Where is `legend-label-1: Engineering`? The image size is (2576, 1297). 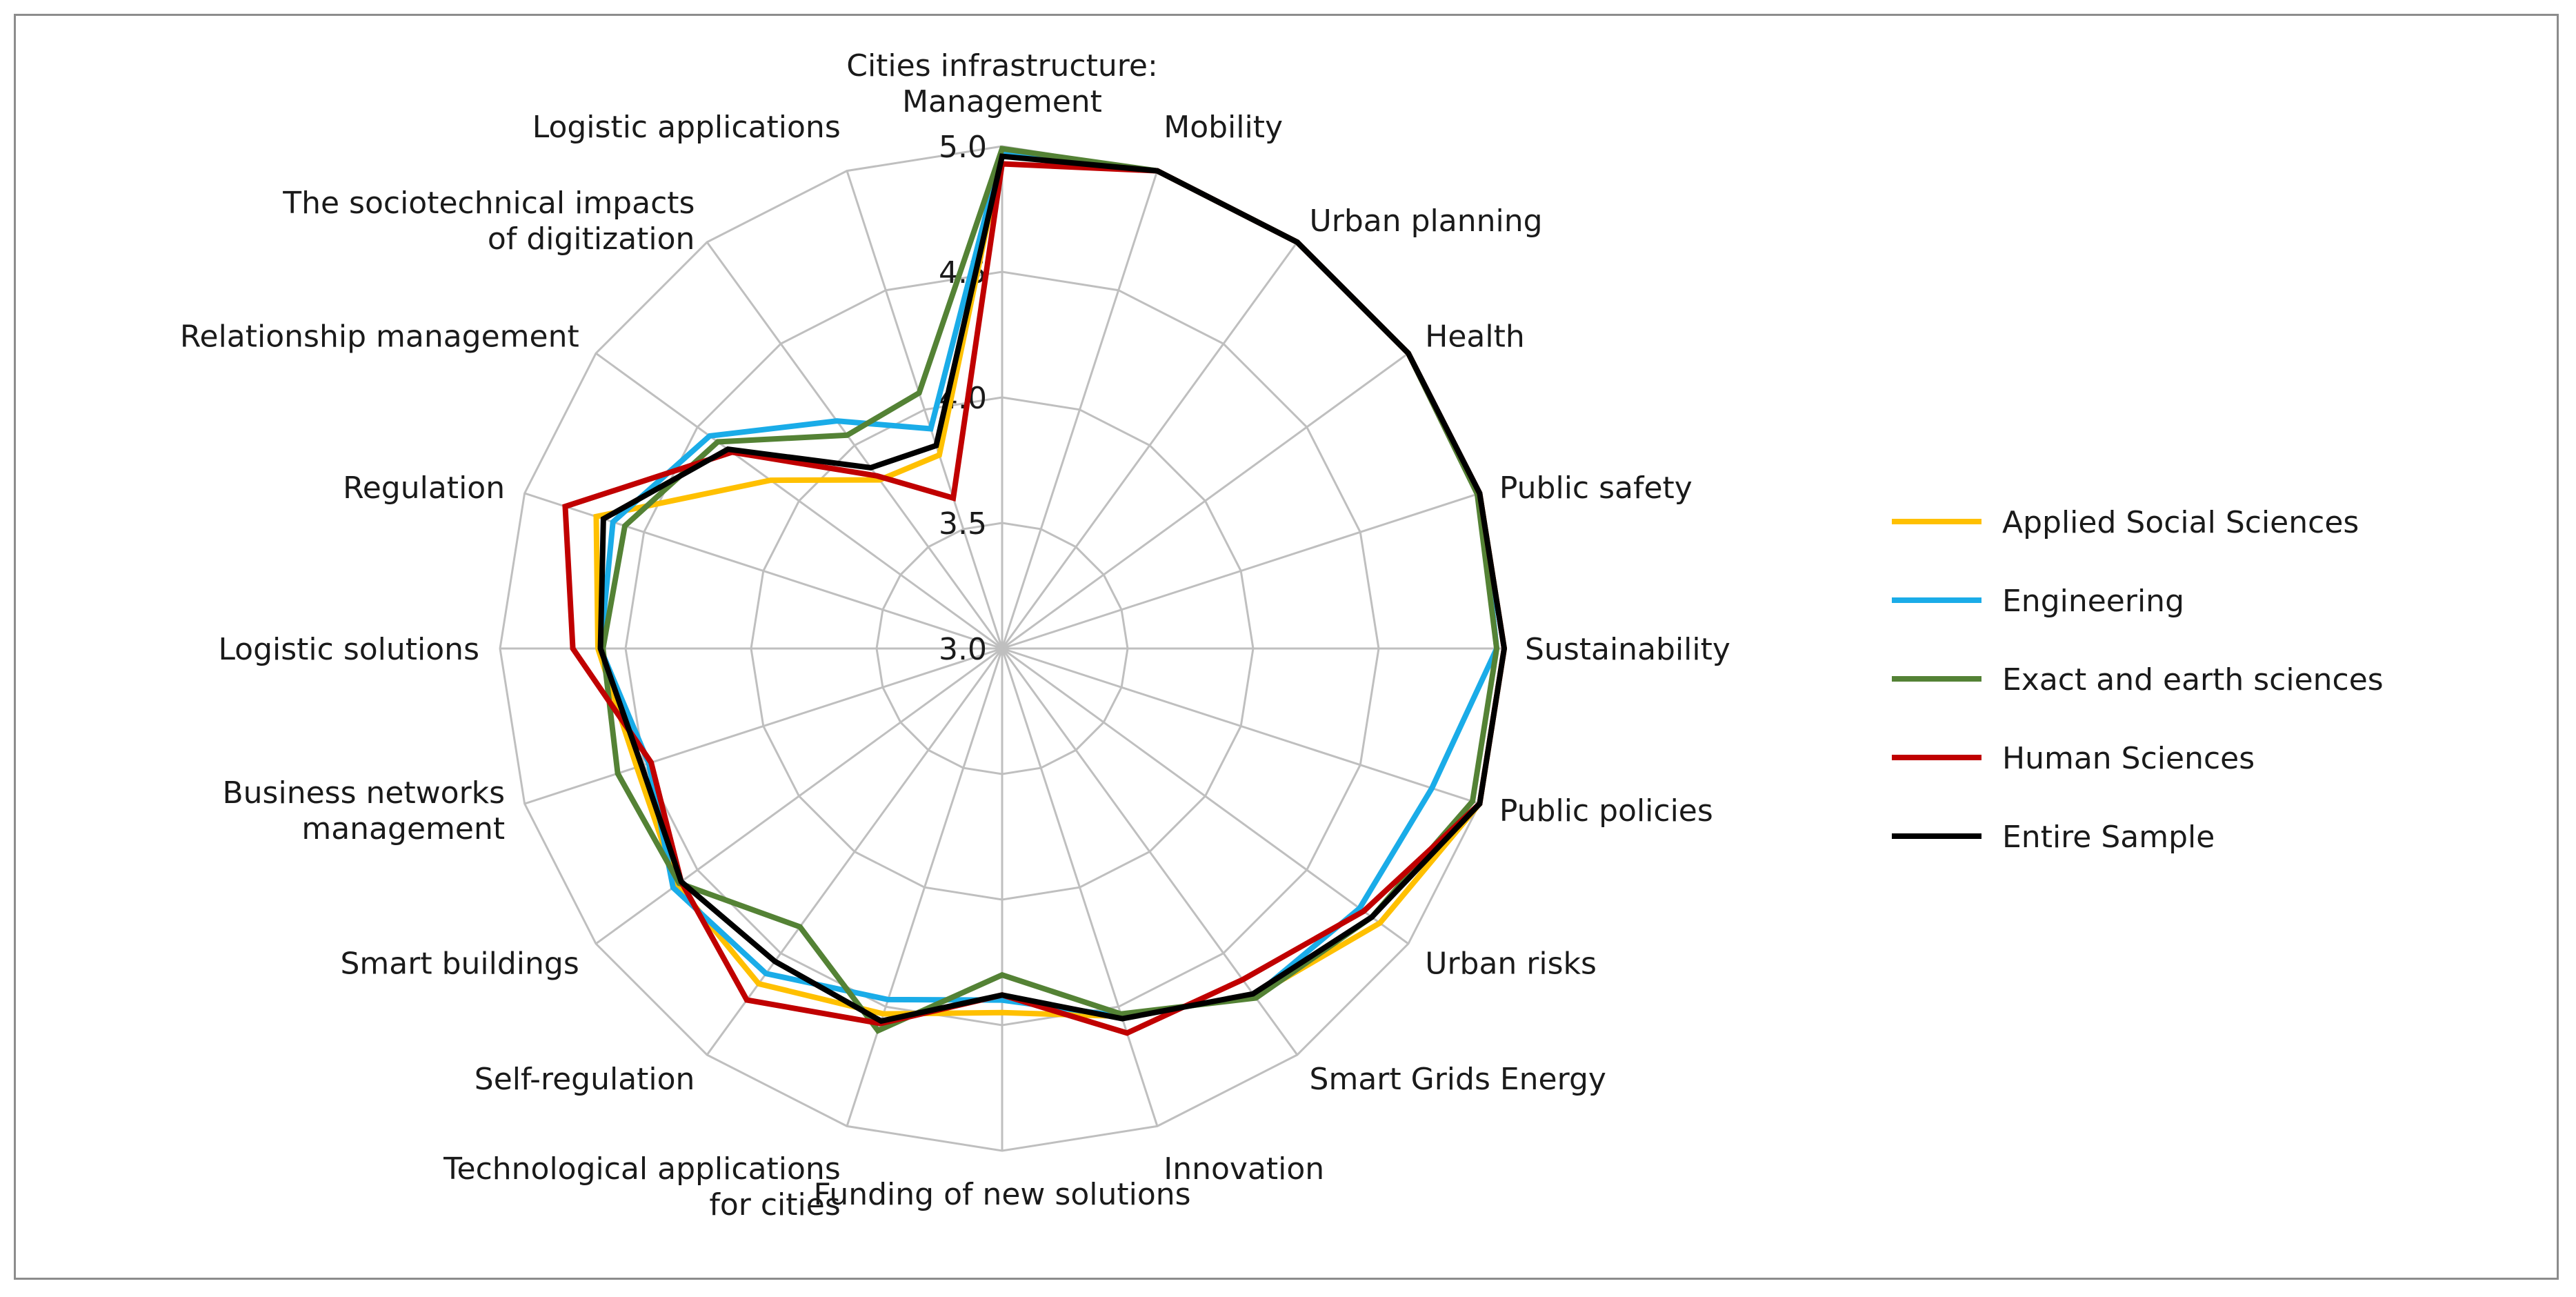
legend-label-1: Engineering is located at coordinates (2093, 601).